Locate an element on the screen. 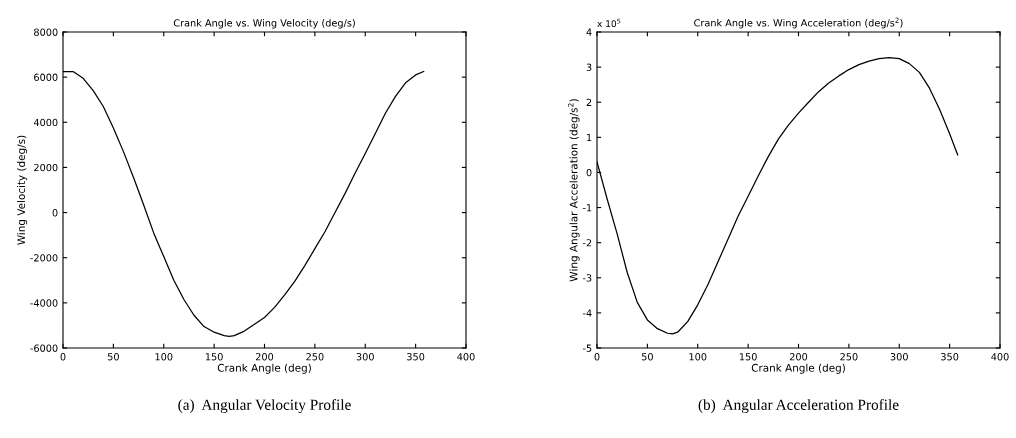  text: (a) Angular Velocity Profile is located at coordinates (264, 406).